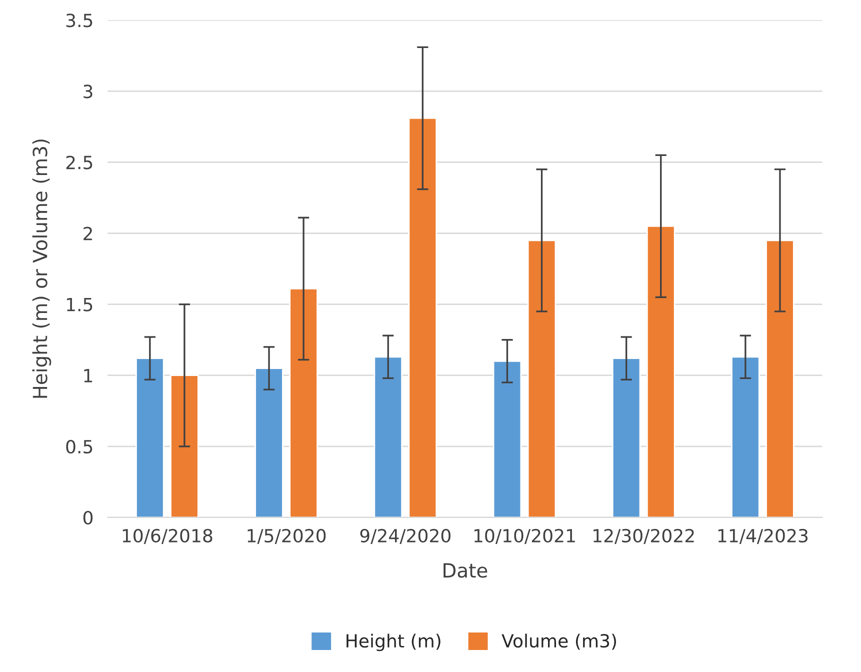 This screenshot has height=672, width=861. What do you see at coordinates (79, 163) in the screenshot?
I see `y-tick-label: 2.5` at bounding box center [79, 163].